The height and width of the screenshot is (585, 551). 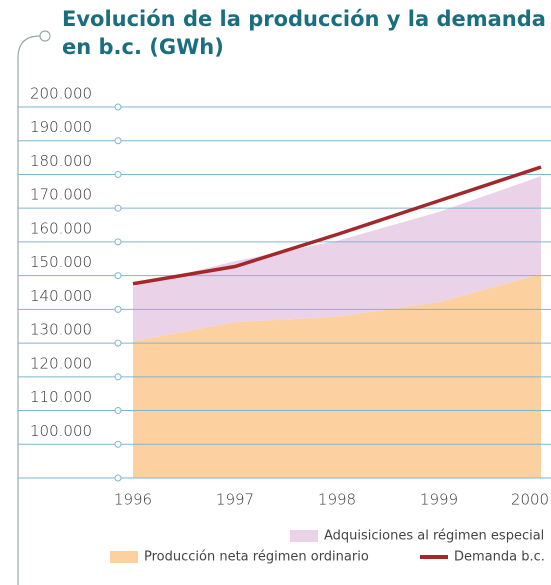 I want to click on legend-label: Demanda b.c., so click(x=499, y=557).